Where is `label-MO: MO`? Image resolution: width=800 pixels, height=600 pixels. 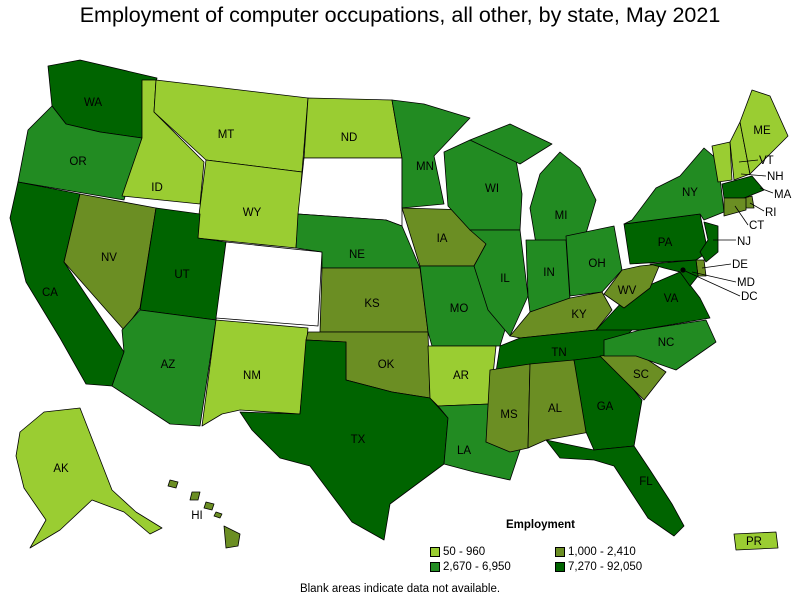
label-MO: MO is located at coordinates (459, 309).